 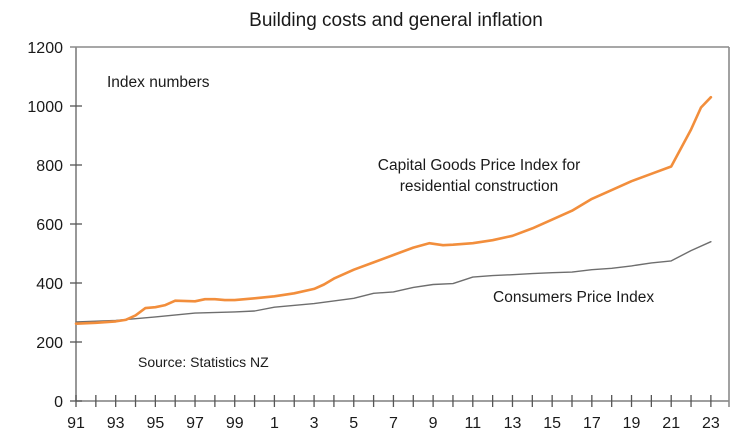 What do you see at coordinates (513, 423) in the screenshot?
I see `x-tick-label: 13` at bounding box center [513, 423].